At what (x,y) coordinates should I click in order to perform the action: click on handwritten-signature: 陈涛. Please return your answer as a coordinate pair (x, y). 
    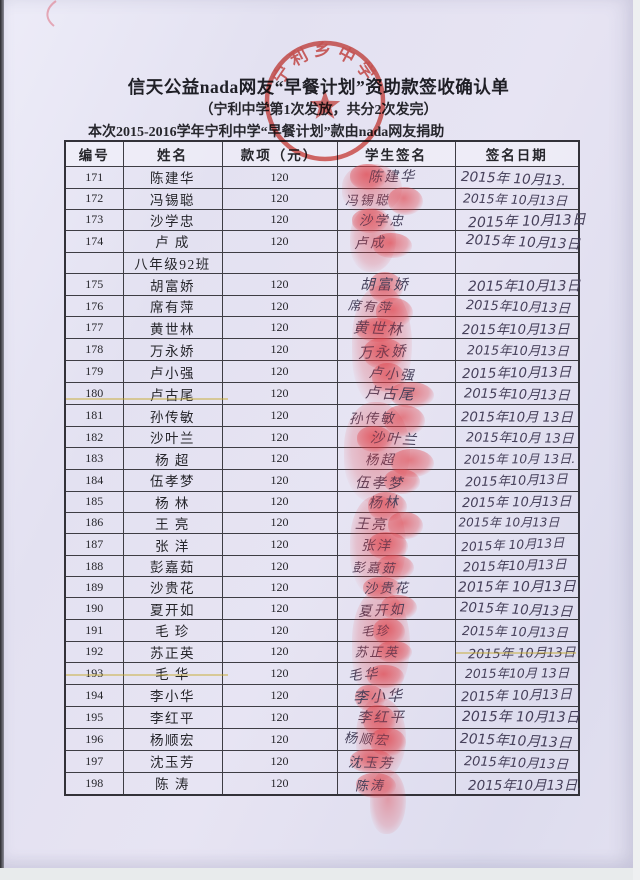
    Looking at the image, I should click on (369, 786).